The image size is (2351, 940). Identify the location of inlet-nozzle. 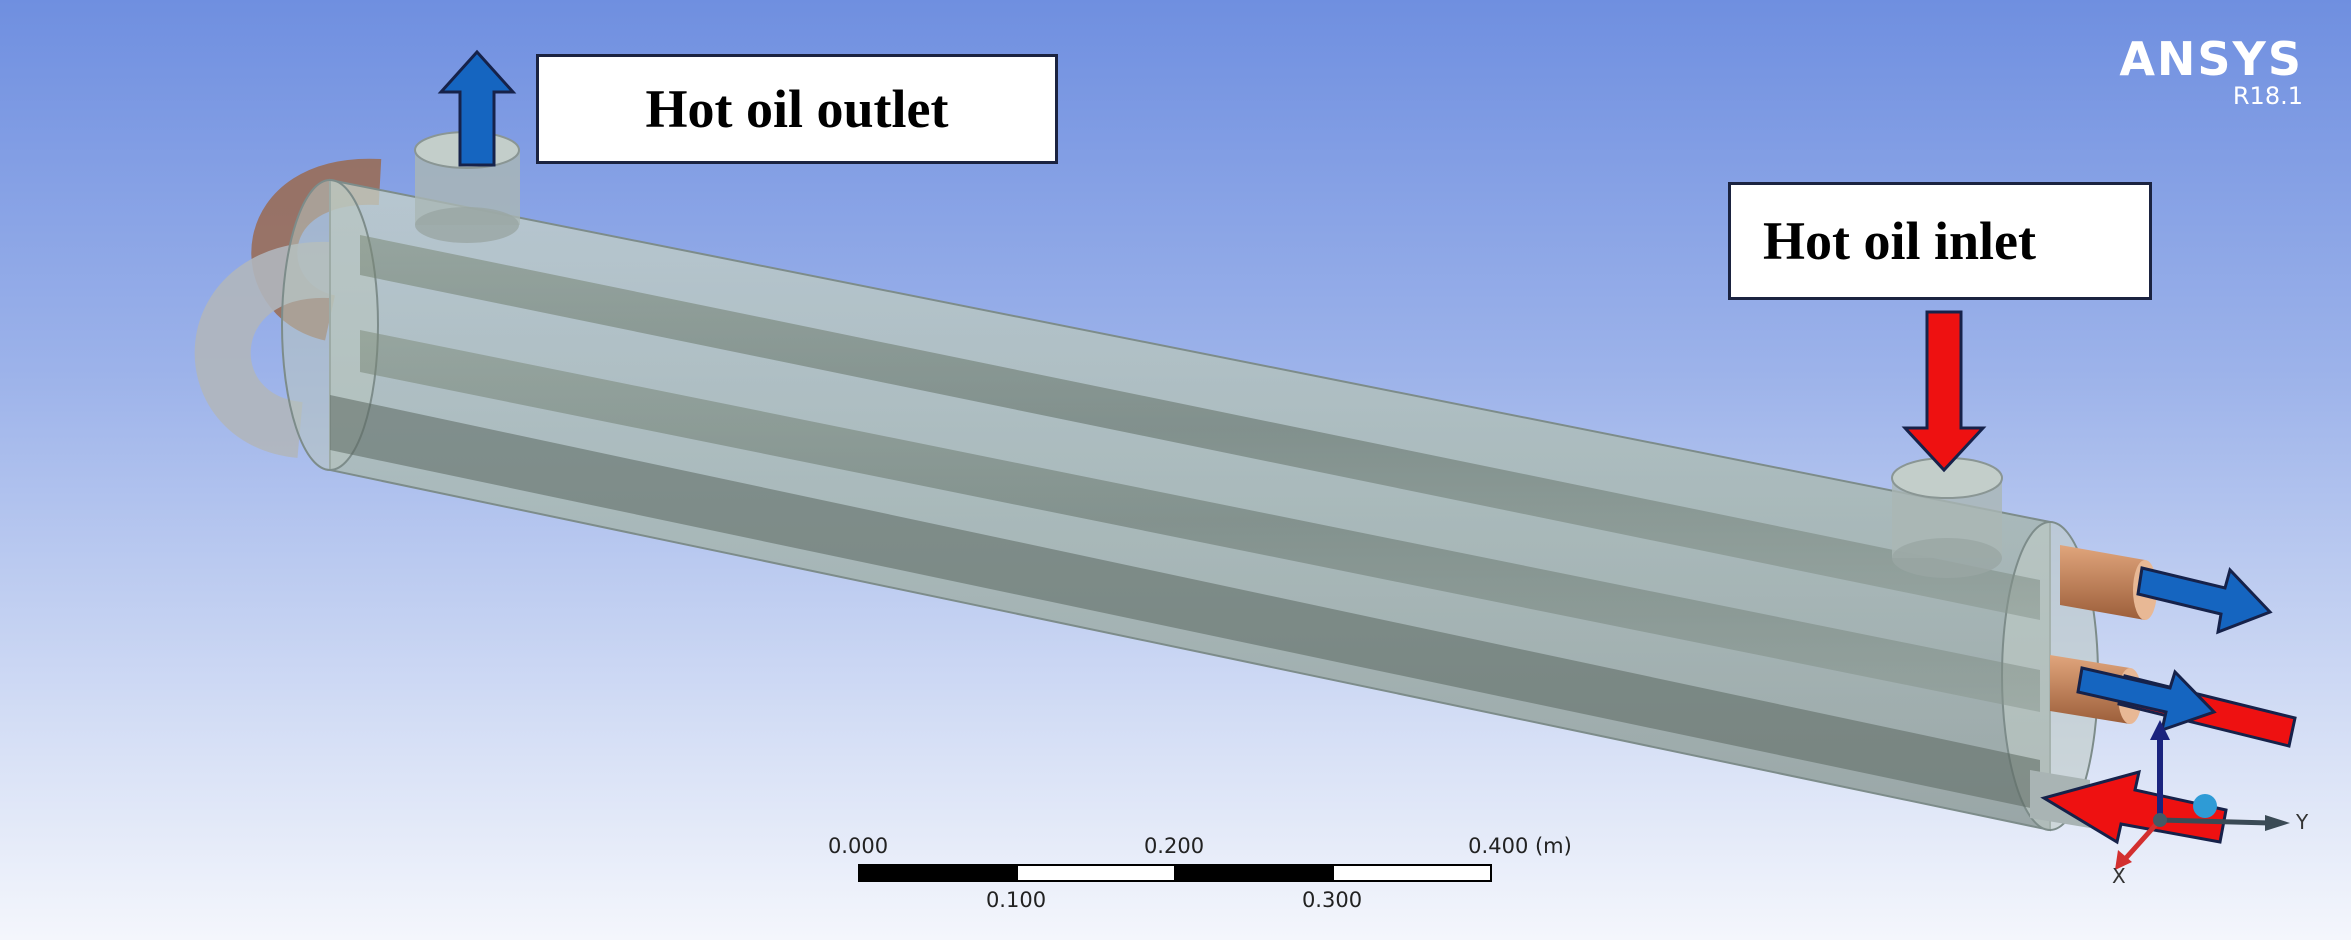
(1947, 517).